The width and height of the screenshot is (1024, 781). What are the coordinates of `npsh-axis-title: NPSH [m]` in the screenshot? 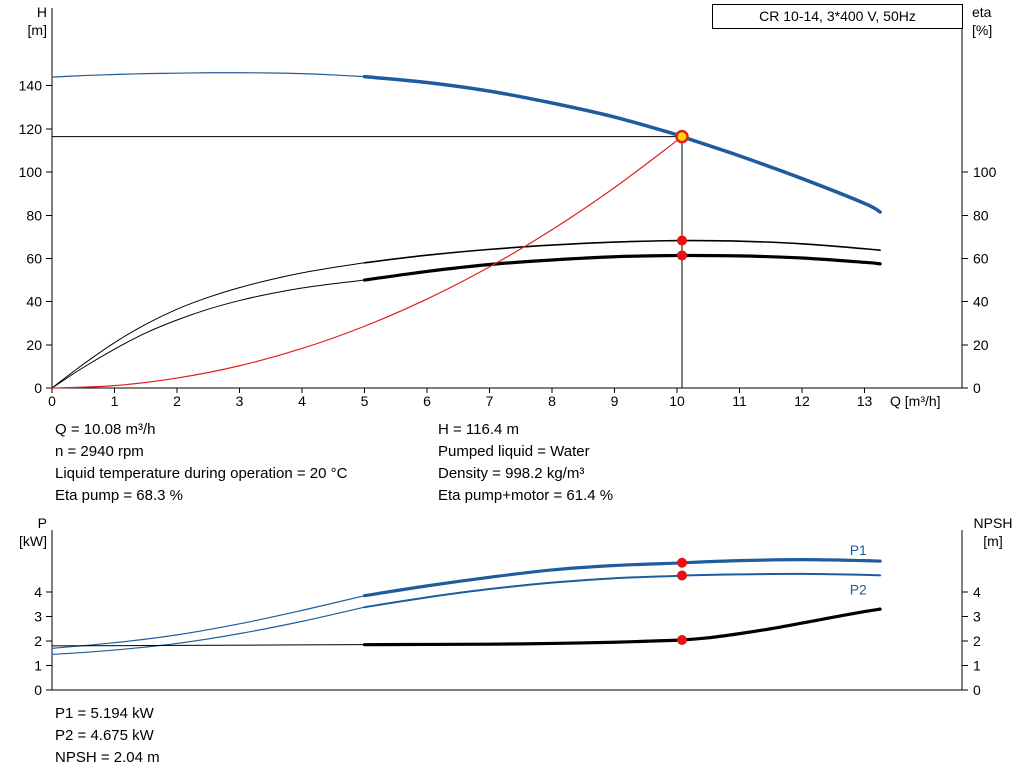 It's located at (993, 532).